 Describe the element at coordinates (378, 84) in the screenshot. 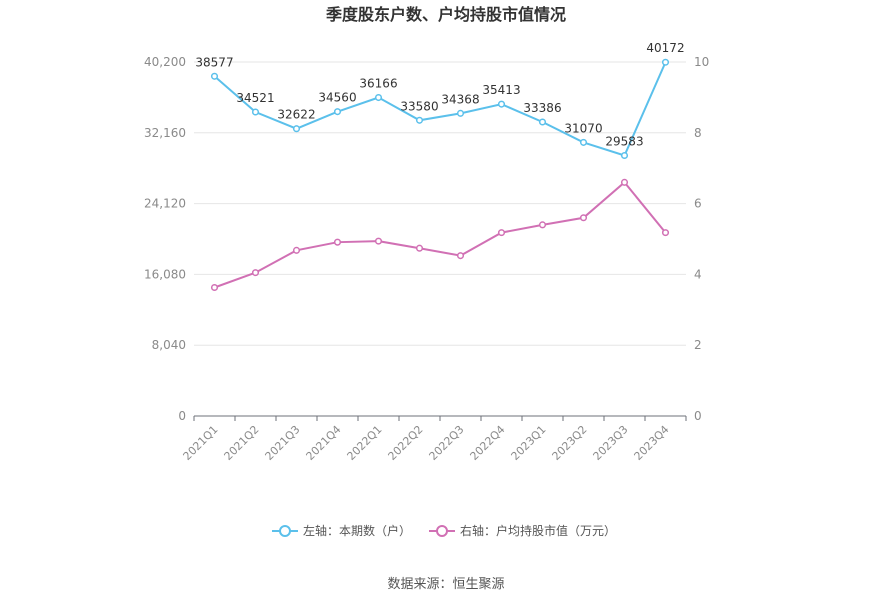

I see `data-label: 36166` at that location.